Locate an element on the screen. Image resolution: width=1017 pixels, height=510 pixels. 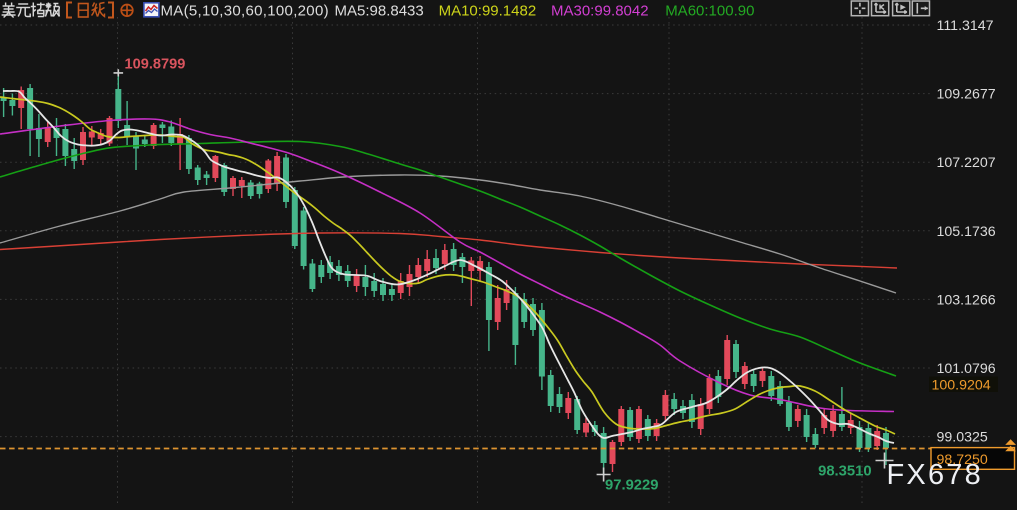
svg-text: 109.8799 is located at coordinates (155, 65).